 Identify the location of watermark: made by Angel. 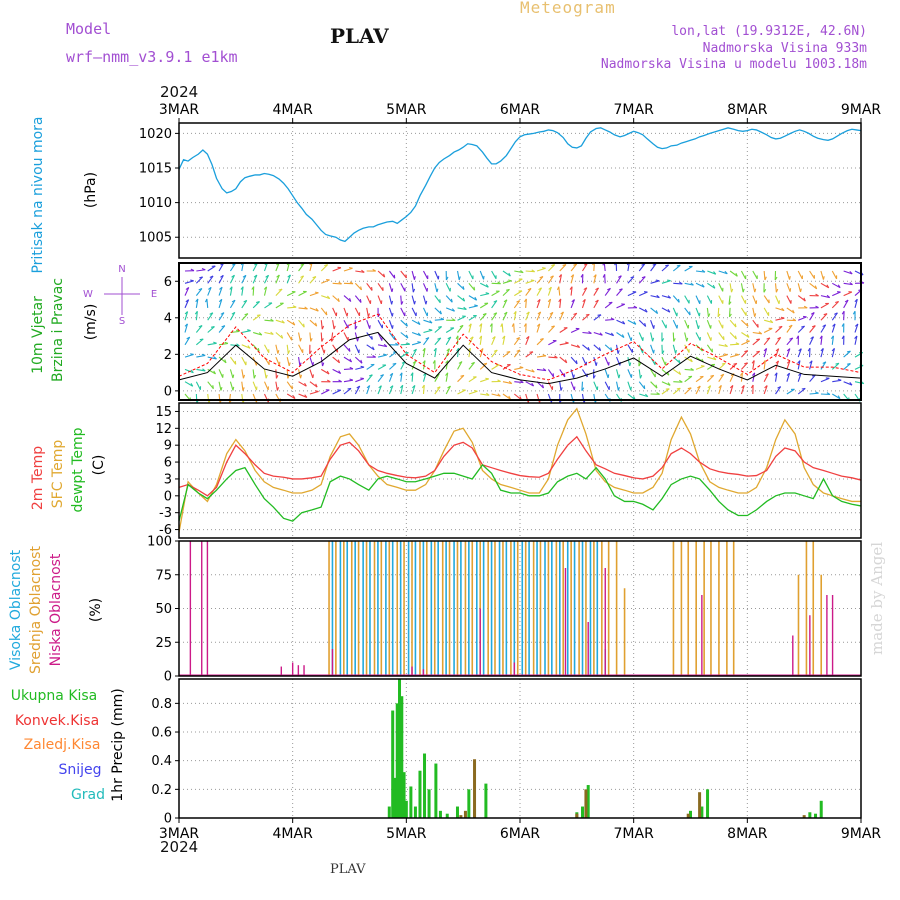
(877, 598).